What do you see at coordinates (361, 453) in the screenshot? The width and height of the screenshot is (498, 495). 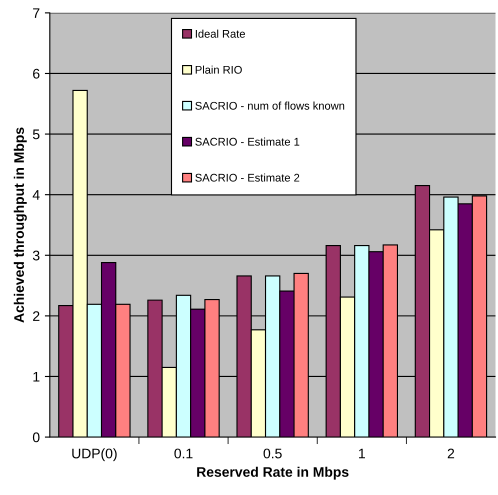 I see `x-tick-label: 1` at bounding box center [361, 453].